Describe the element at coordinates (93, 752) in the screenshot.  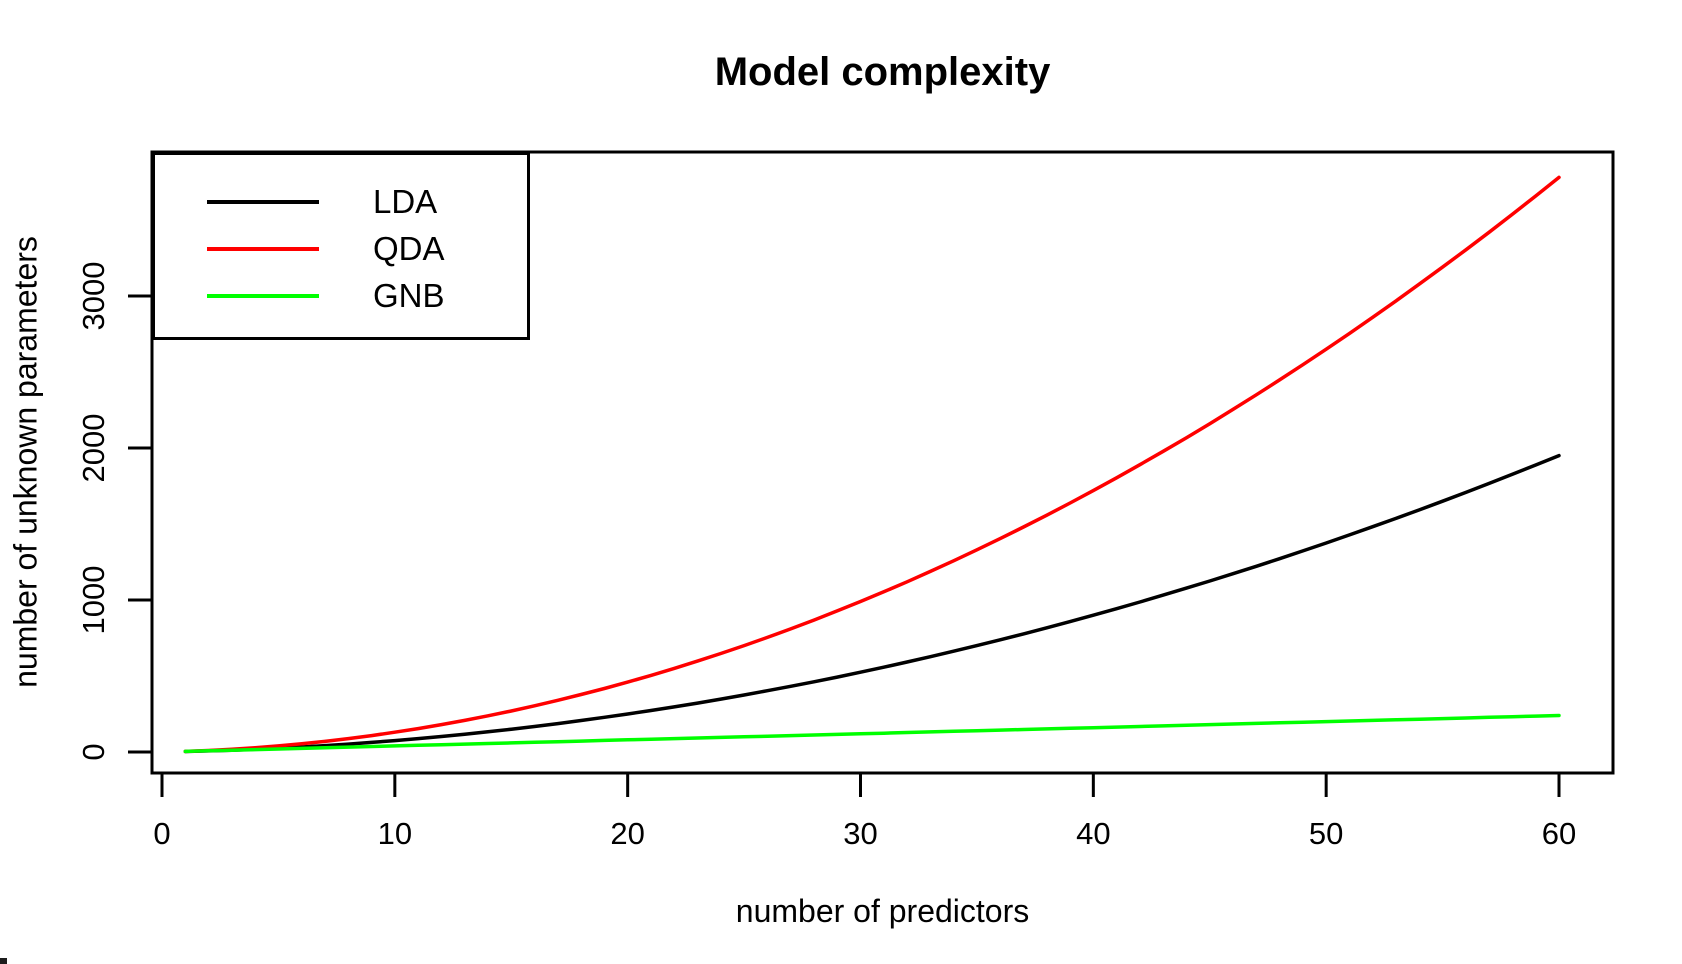
I see `y-tick-label: 0` at that location.